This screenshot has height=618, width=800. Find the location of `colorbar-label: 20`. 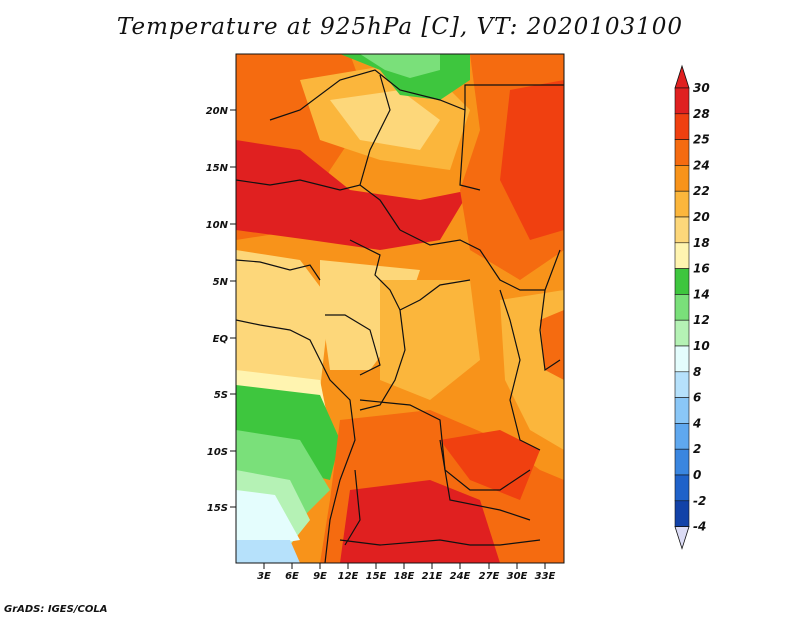

colorbar-label: 20 is located at coordinates (701, 217).